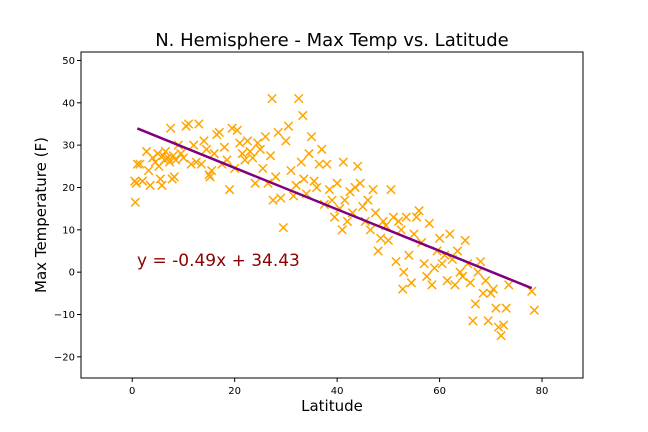 This screenshot has width=648, height=432. What do you see at coordinates (542, 391) in the screenshot?
I see `x-tick-label: 80` at bounding box center [542, 391].